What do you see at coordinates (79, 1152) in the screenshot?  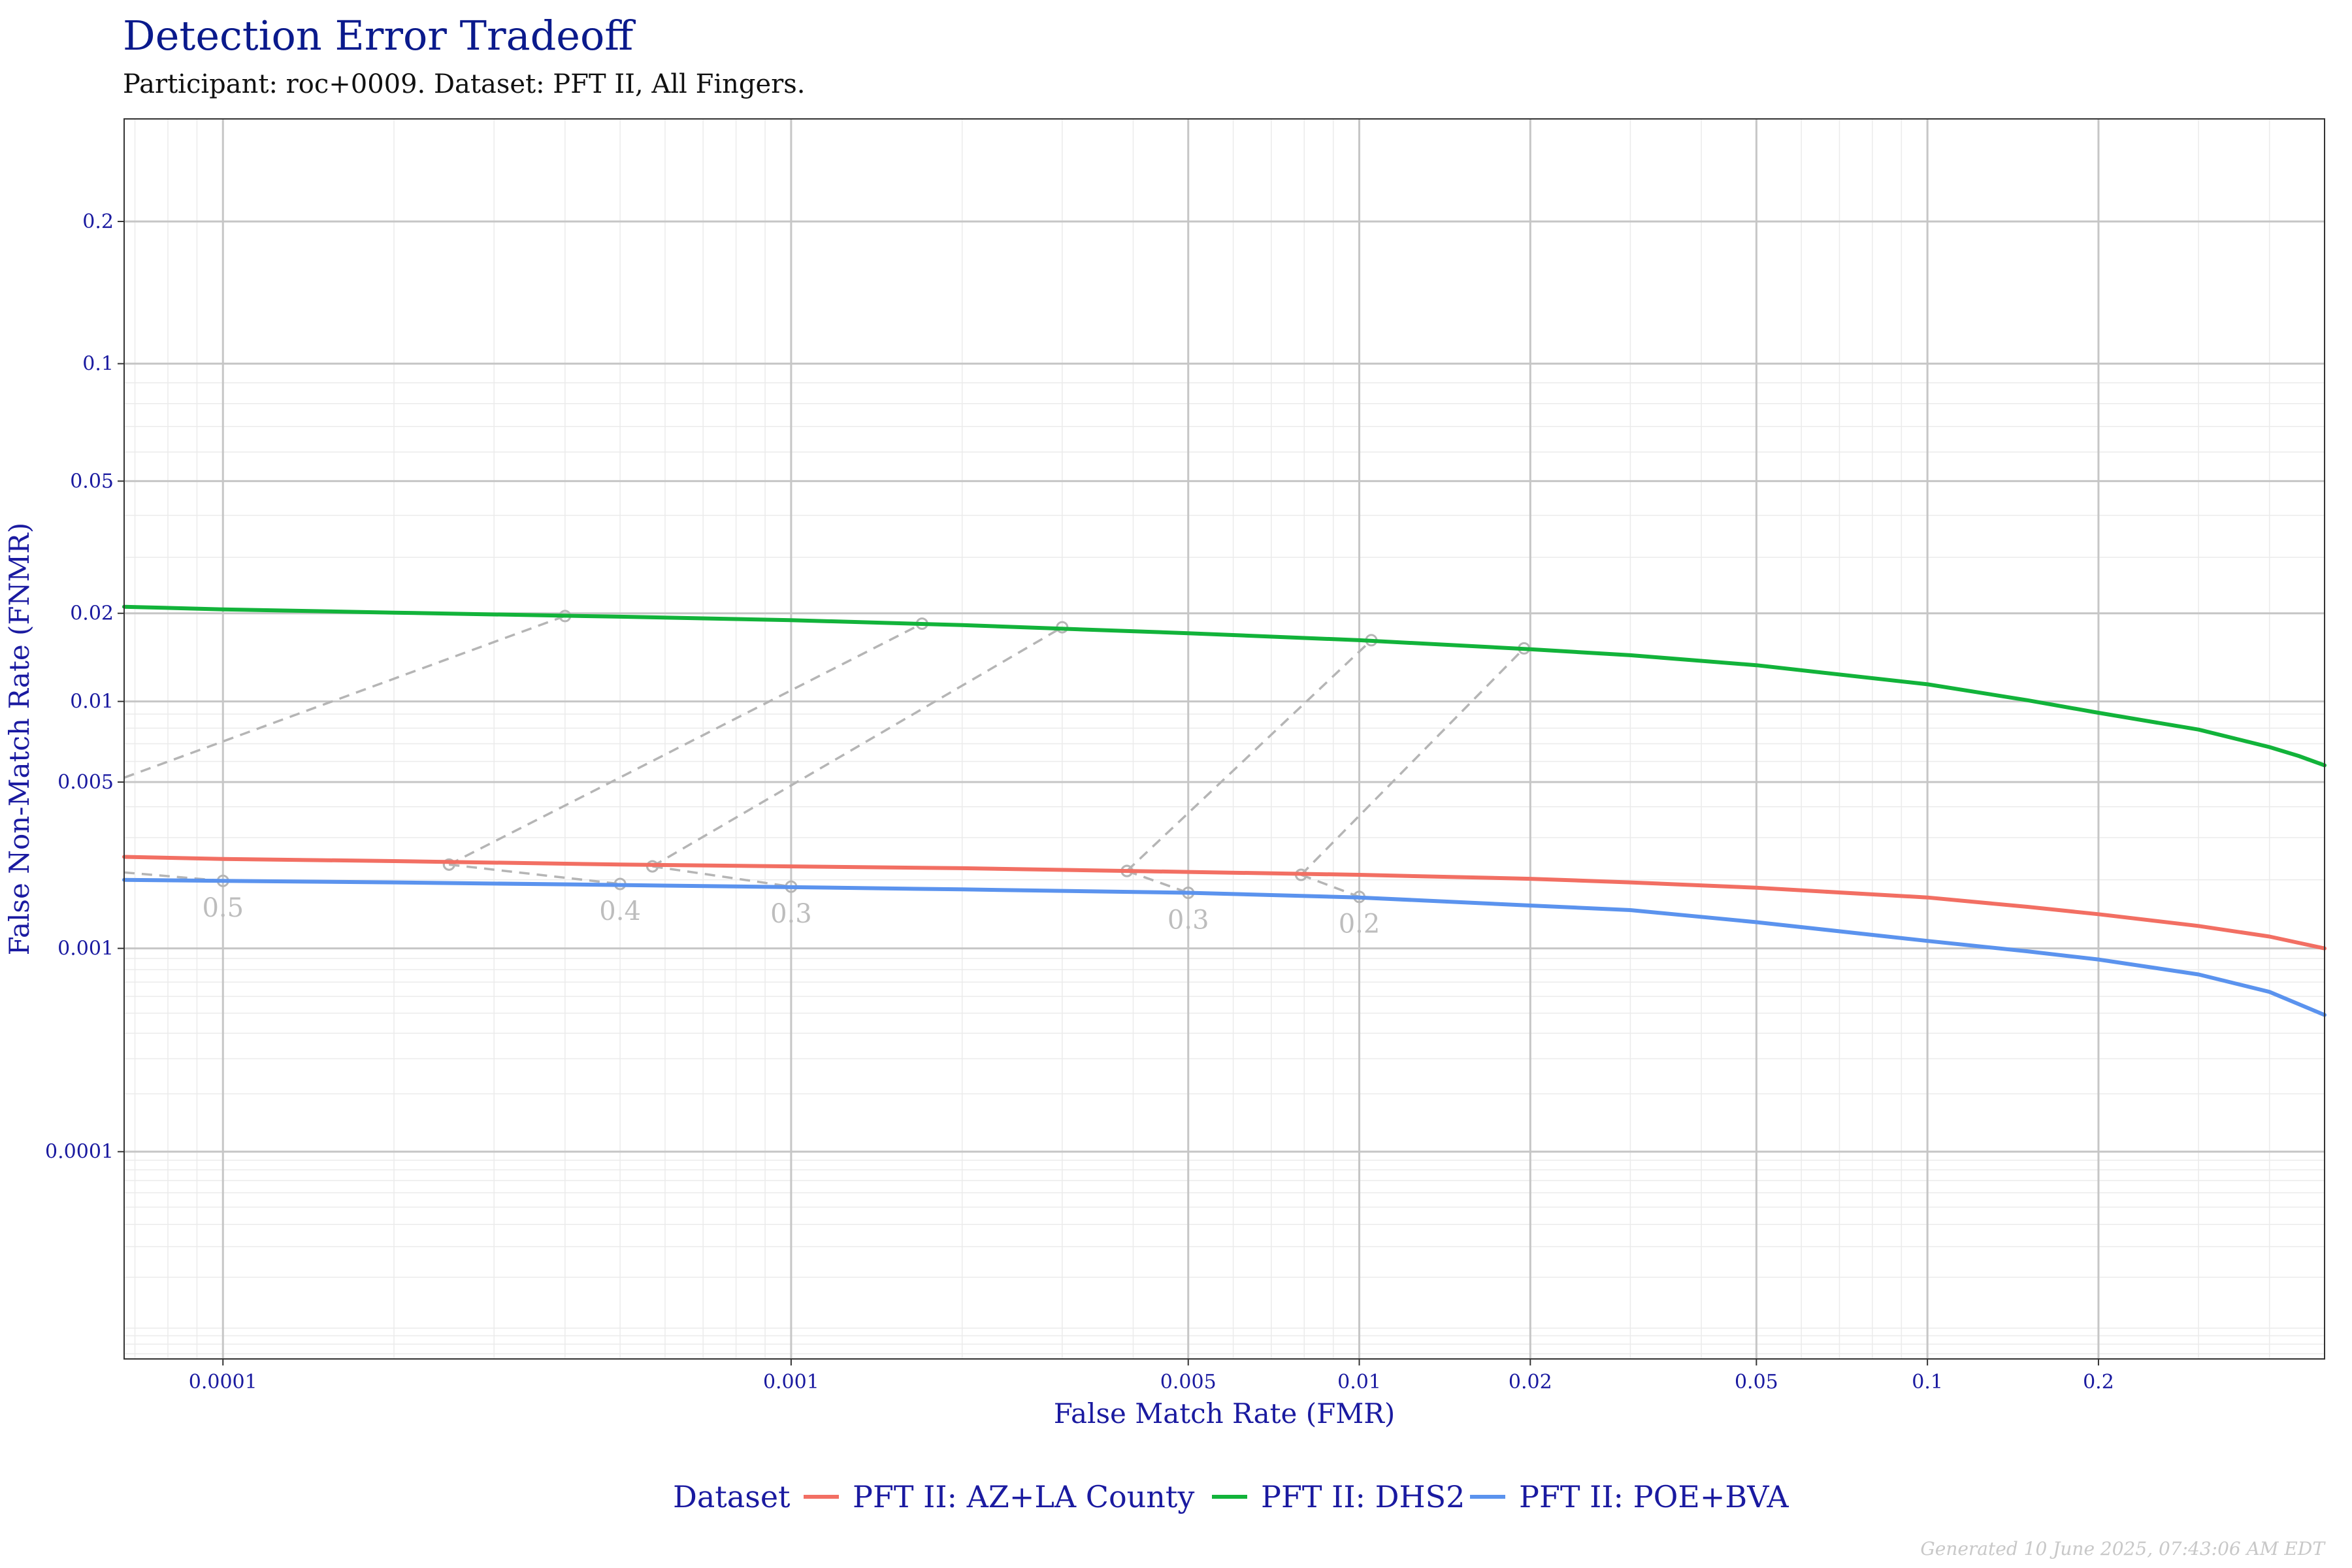 I see `y-tick-label: 0.0001` at bounding box center [79, 1152].